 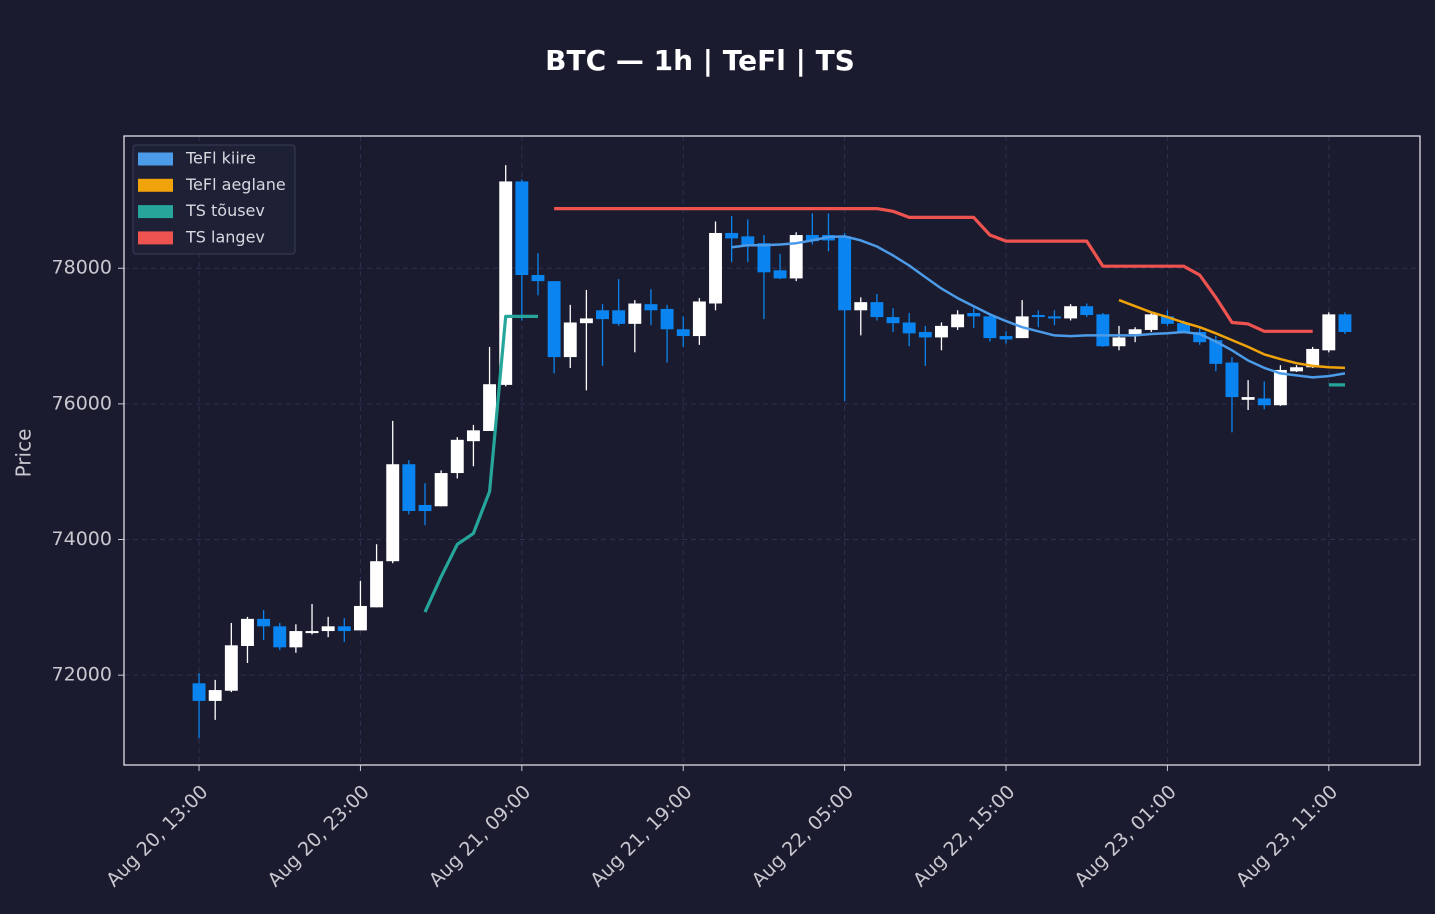 I want to click on legend-label: TeFl aeglane, so click(x=235, y=184).